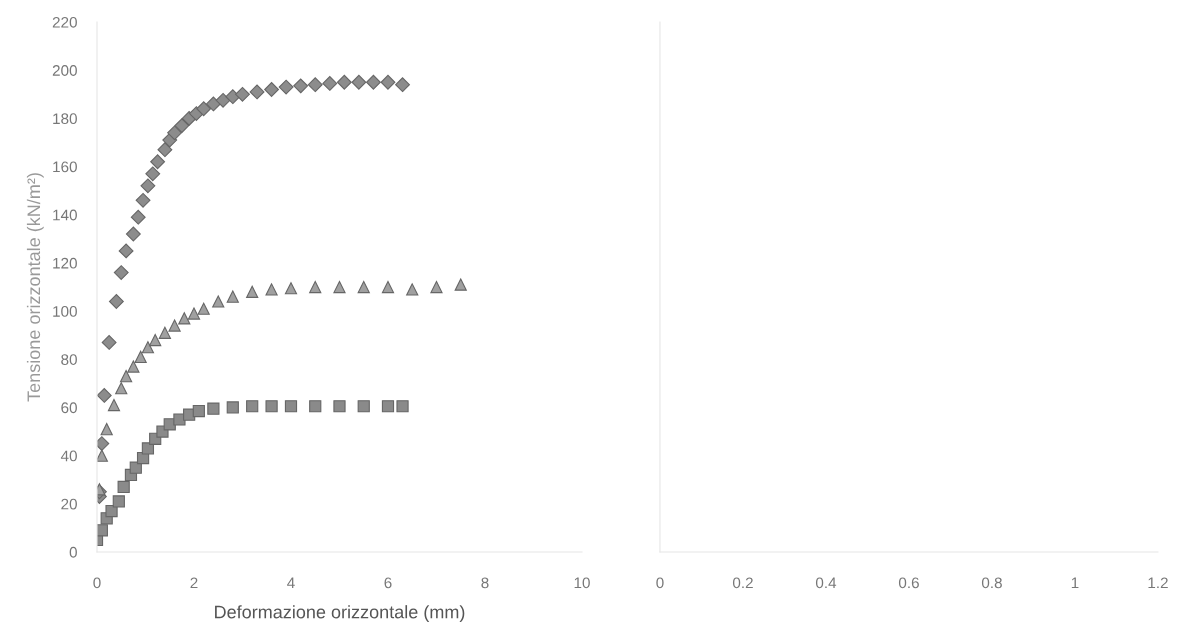  What do you see at coordinates (65, 119) in the screenshot?
I see `y-tick-label: 180` at bounding box center [65, 119].